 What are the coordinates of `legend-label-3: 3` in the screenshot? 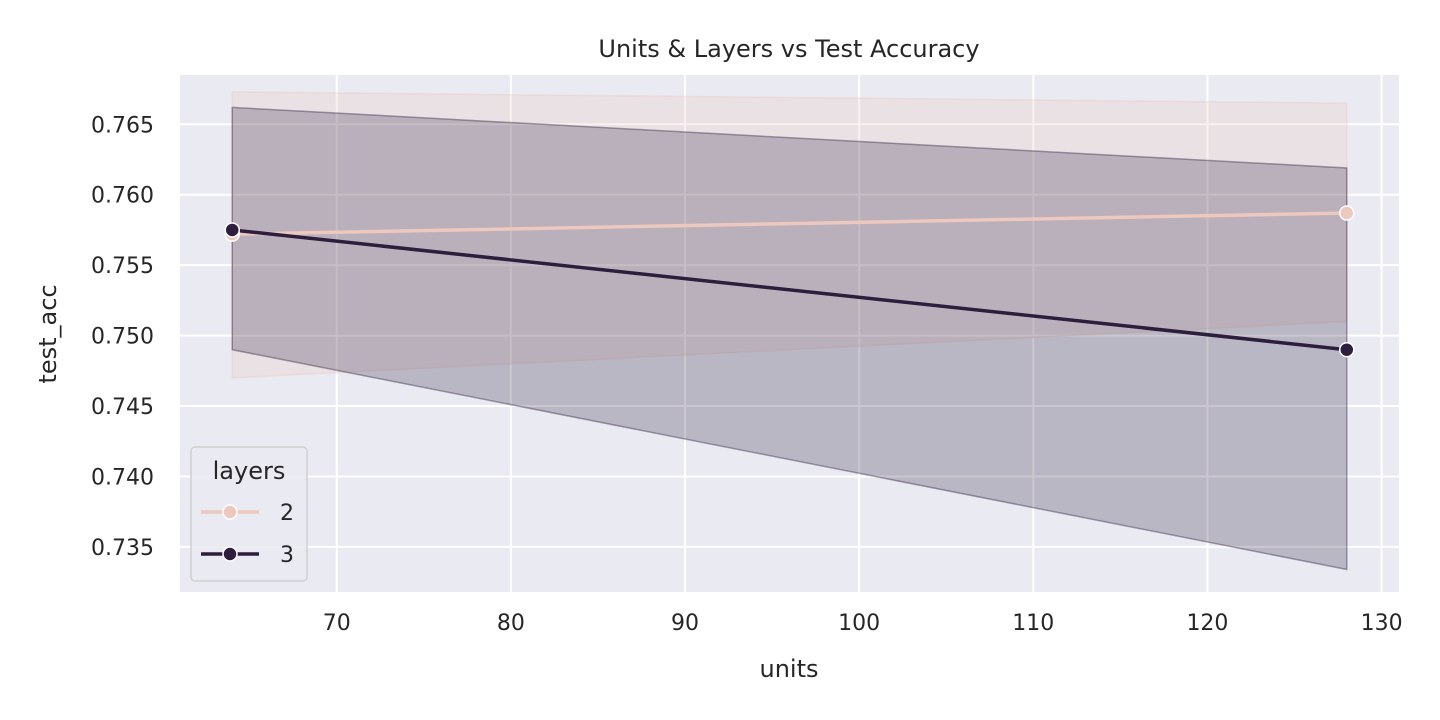 It's located at (287, 555).